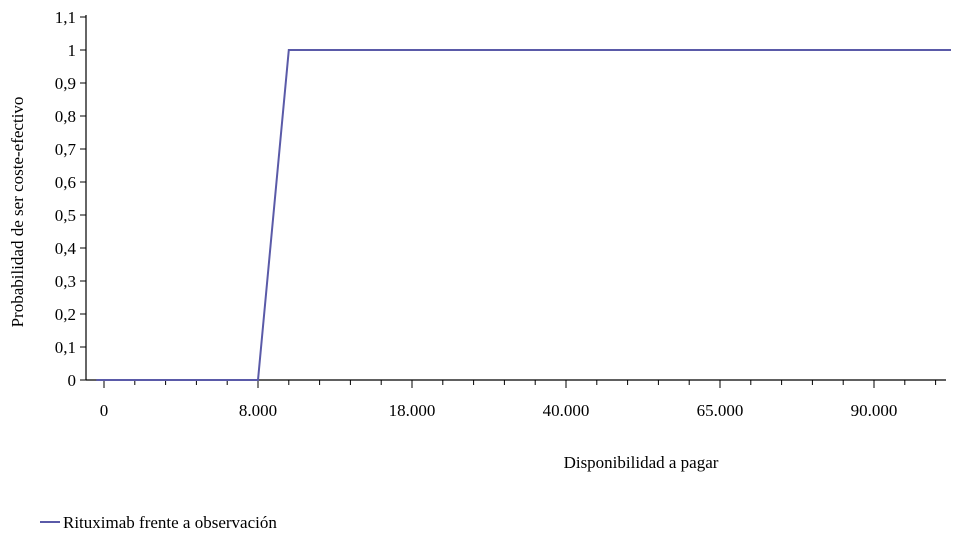 Image resolution: width=957 pixels, height=536 pixels. Describe the element at coordinates (65, 83) in the screenshot. I see `y-tick-label: 0,9` at that location.